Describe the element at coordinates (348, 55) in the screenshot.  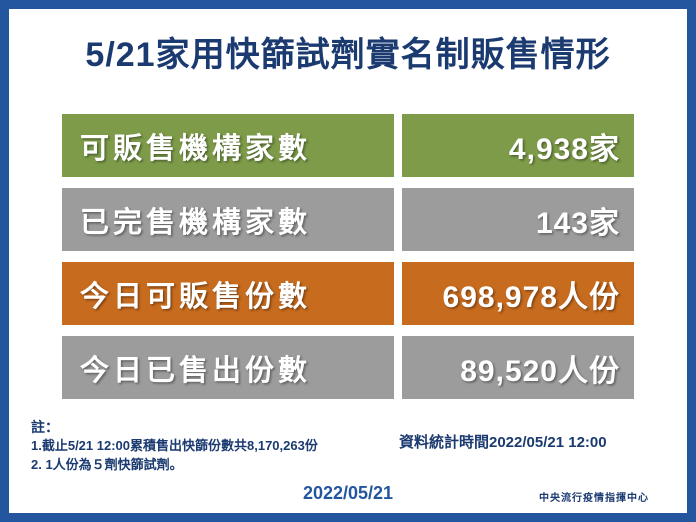
I see `page-title: 5/21家用快篩試劑實名制販售情形` at that location.